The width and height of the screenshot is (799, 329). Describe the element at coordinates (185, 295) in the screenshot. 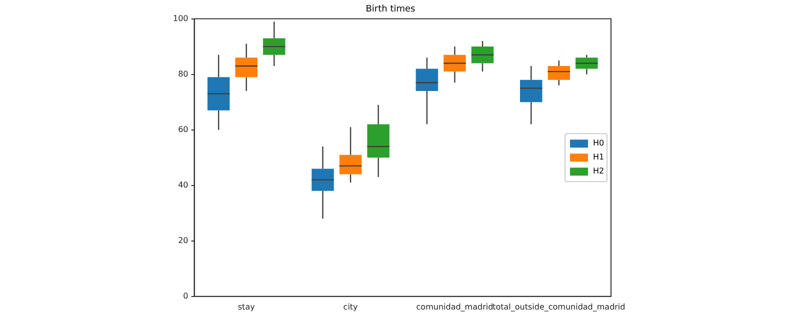

I see `y-tick-label: 0` at that location.